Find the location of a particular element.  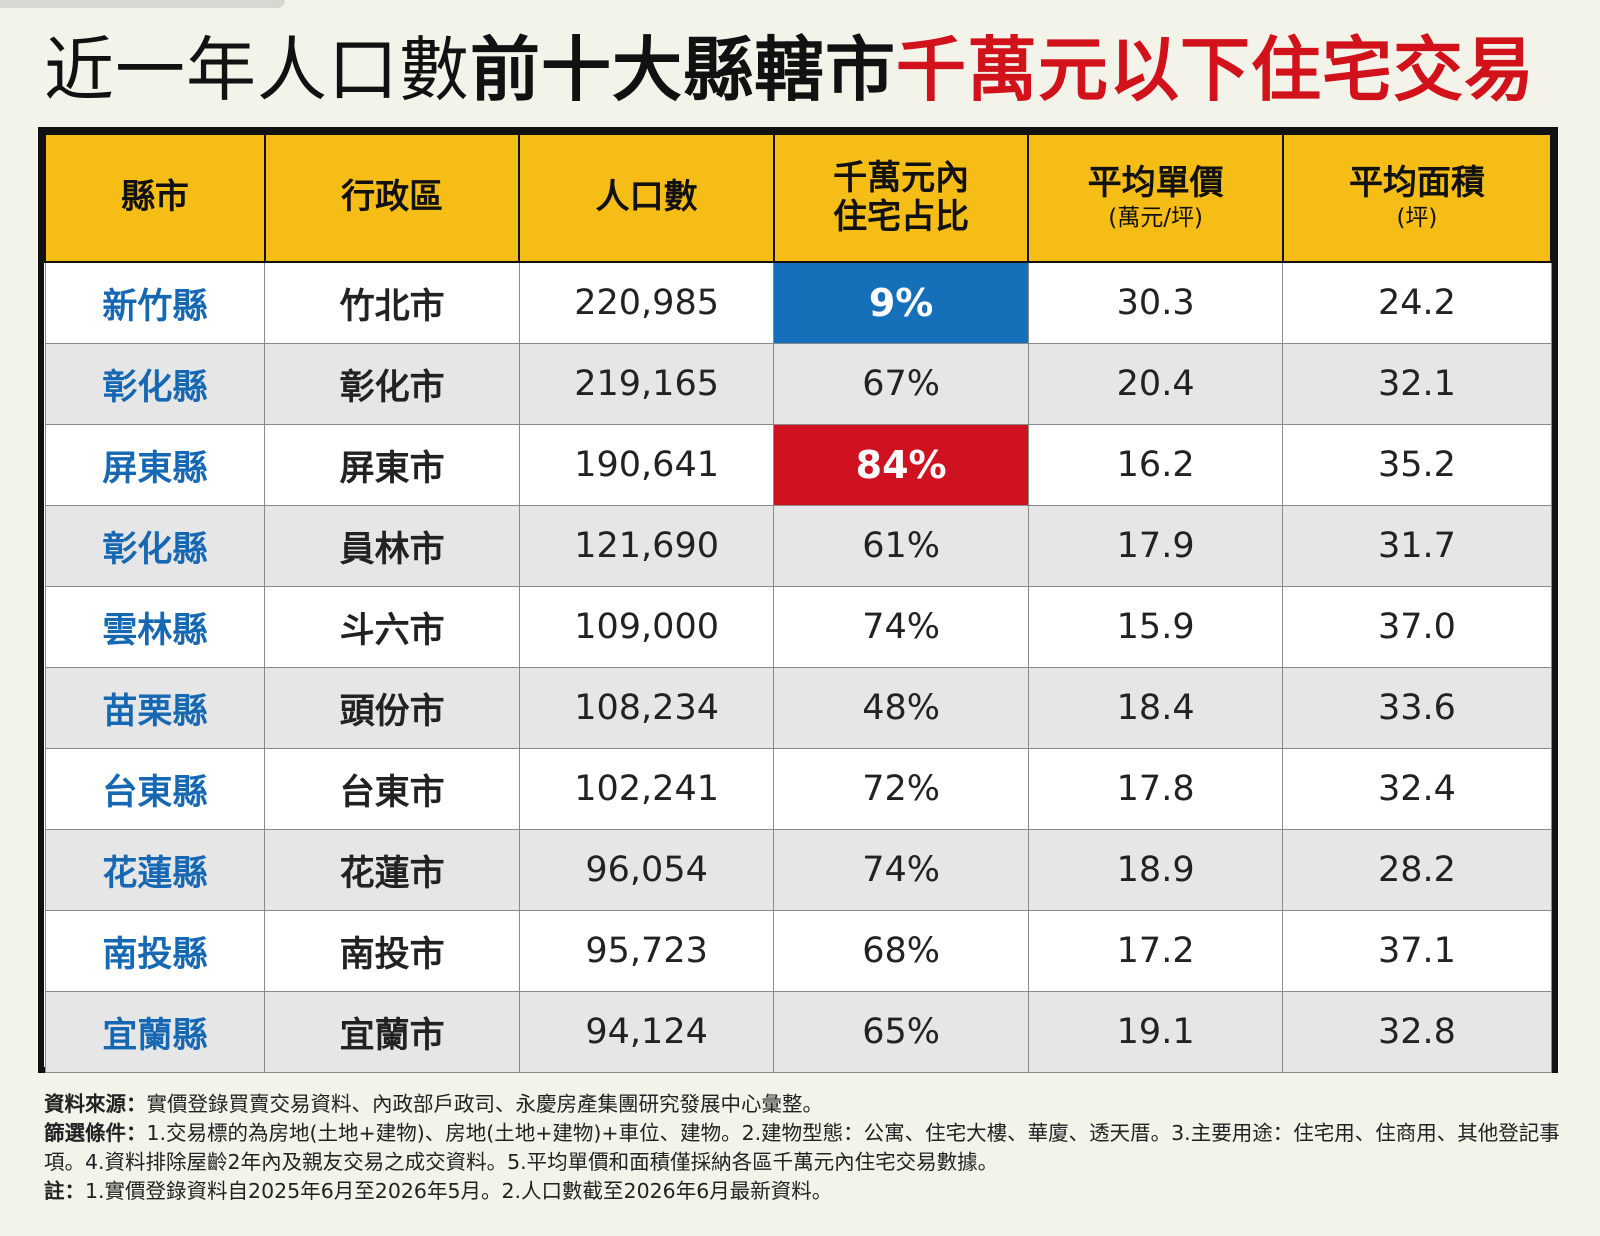

column-header: 平均單價 (萬元/坪) is located at coordinates (1155, 198).